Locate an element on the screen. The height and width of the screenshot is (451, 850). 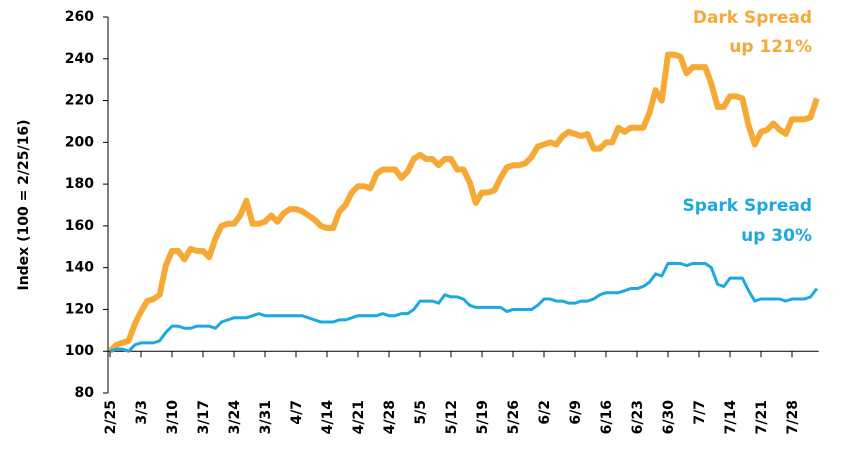
y-tick-label: 100 is located at coordinates (79, 351).